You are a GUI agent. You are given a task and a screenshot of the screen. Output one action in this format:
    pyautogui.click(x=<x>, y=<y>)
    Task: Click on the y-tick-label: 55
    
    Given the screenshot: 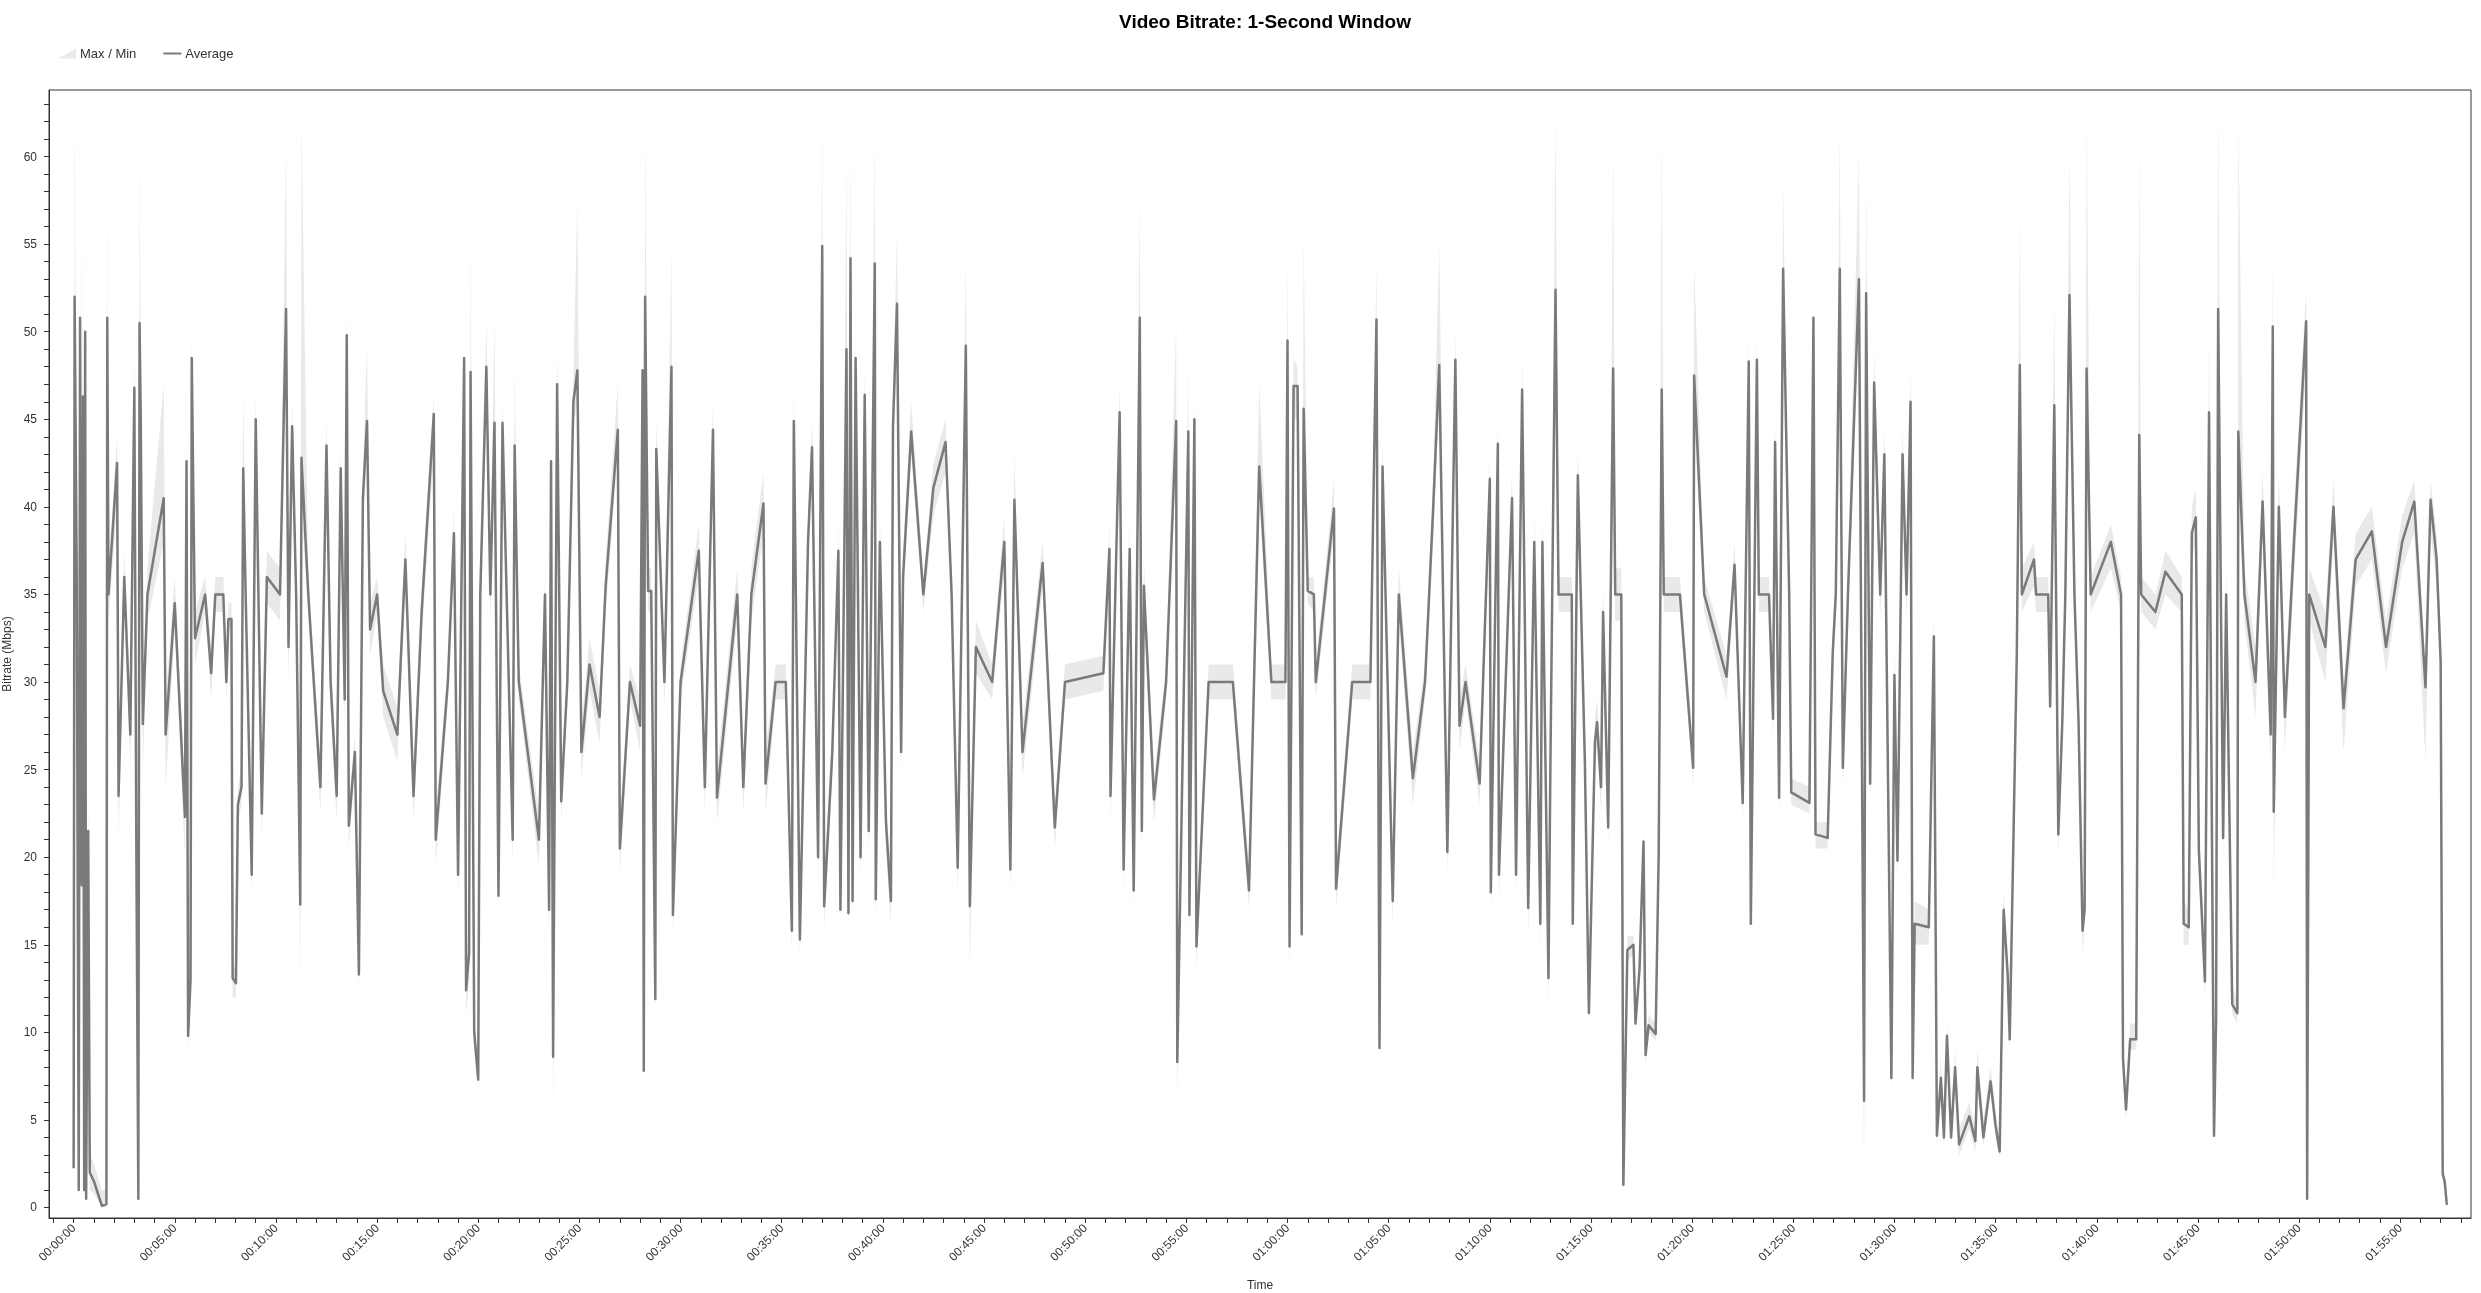 What is the action you would take?
    pyautogui.click(x=30, y=244)
    